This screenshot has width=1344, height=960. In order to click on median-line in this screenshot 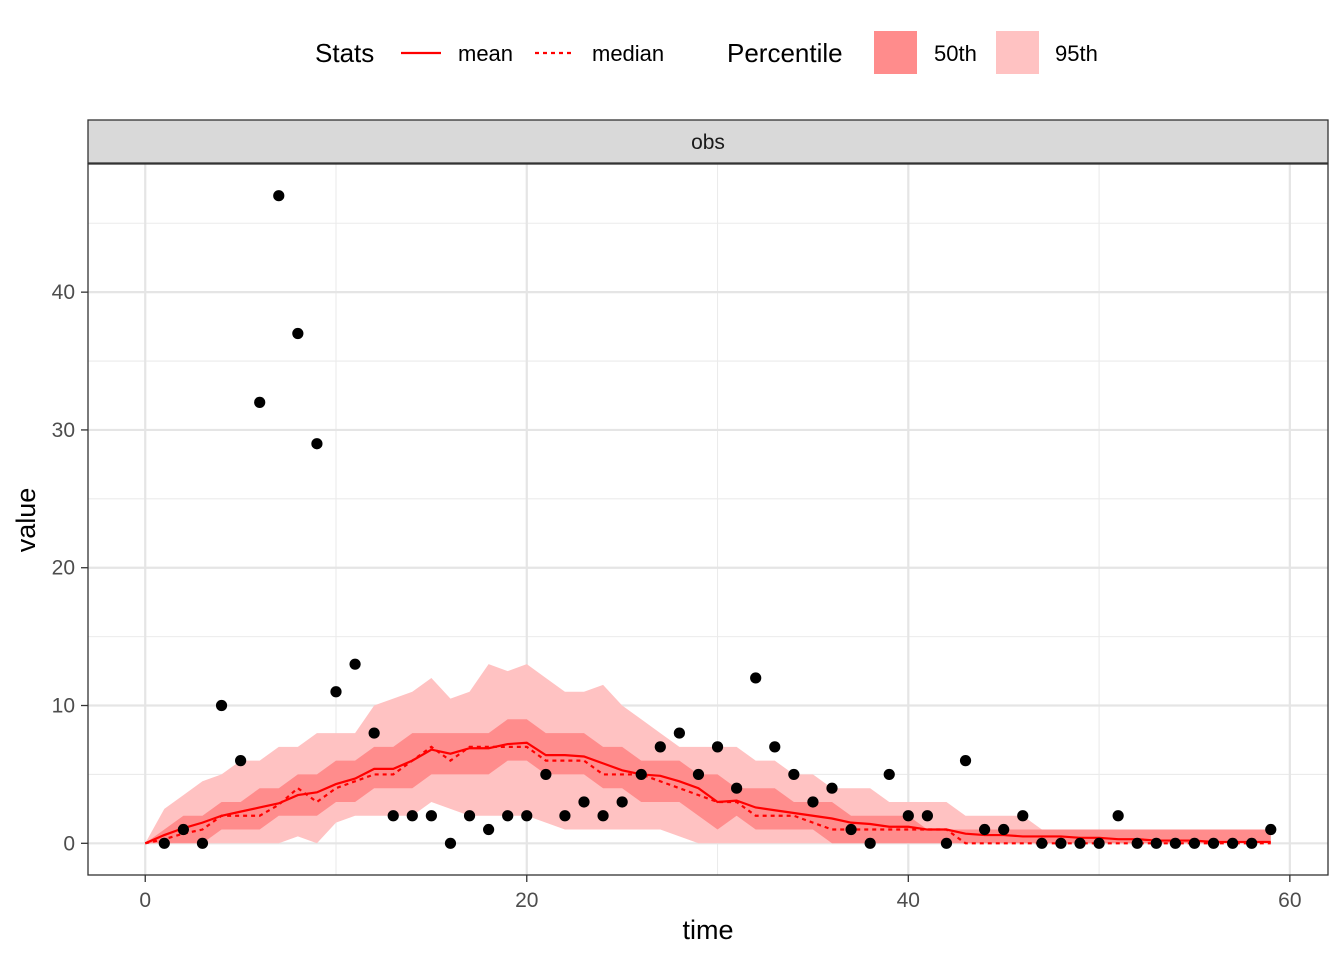, I will do `click(707, 795)`.